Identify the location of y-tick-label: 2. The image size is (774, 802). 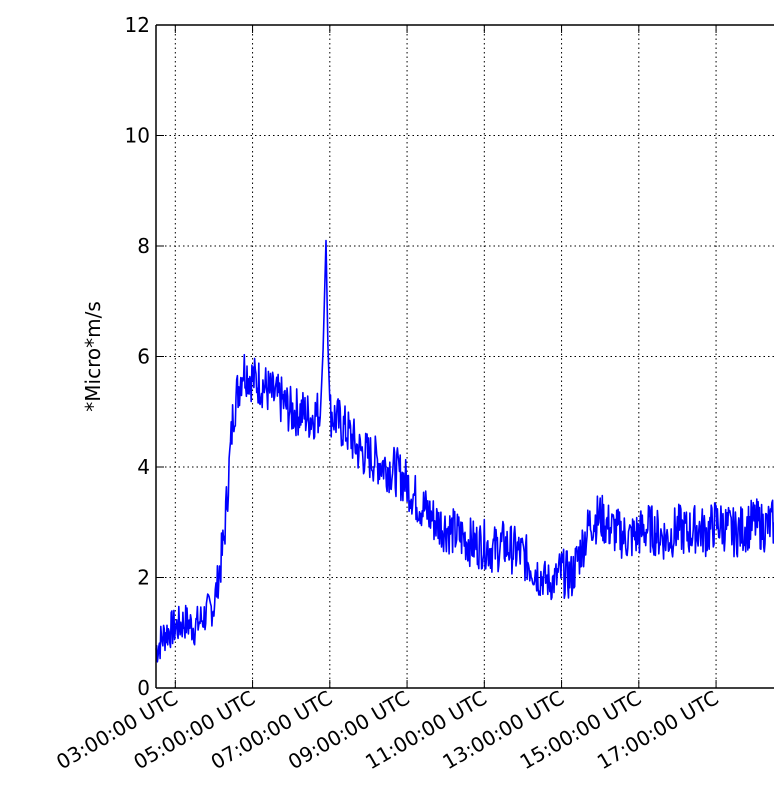
(143, 578).